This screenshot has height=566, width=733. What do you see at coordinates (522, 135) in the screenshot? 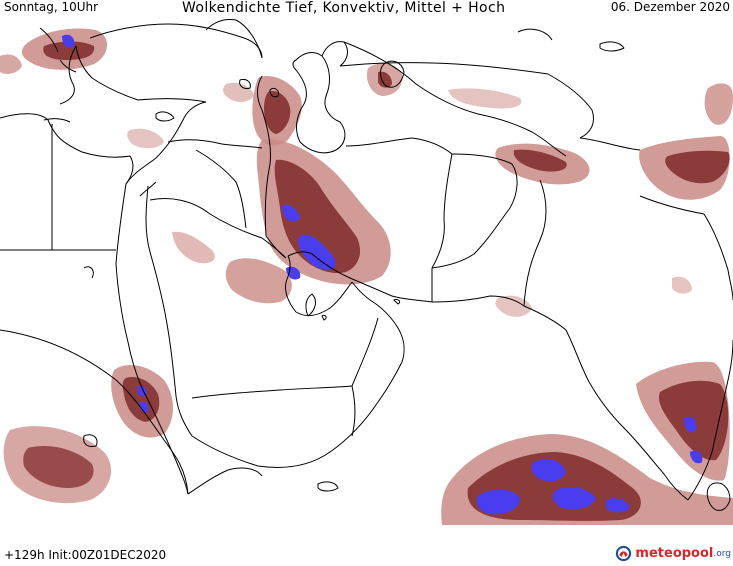
I see `border-tajikistan` at bounding box center [522, 135].